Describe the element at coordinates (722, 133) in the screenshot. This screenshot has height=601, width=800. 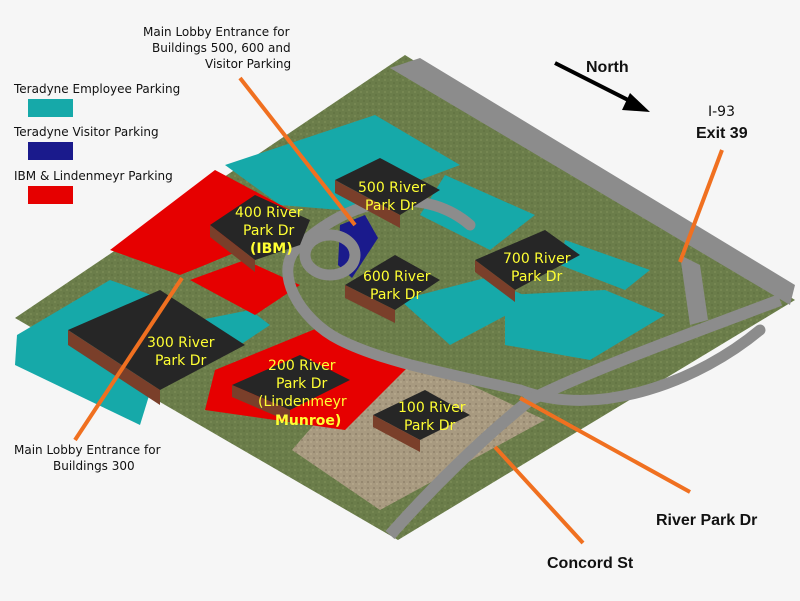
I see `highway-label-line2: Exit 39` at that location.